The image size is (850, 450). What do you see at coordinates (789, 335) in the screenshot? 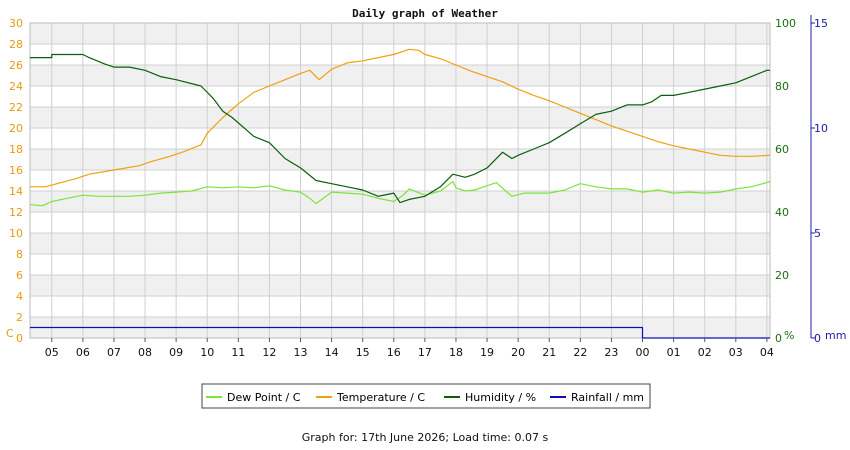
I see `humidity-axis-unit-label: %` at bounding box center [789, 335].